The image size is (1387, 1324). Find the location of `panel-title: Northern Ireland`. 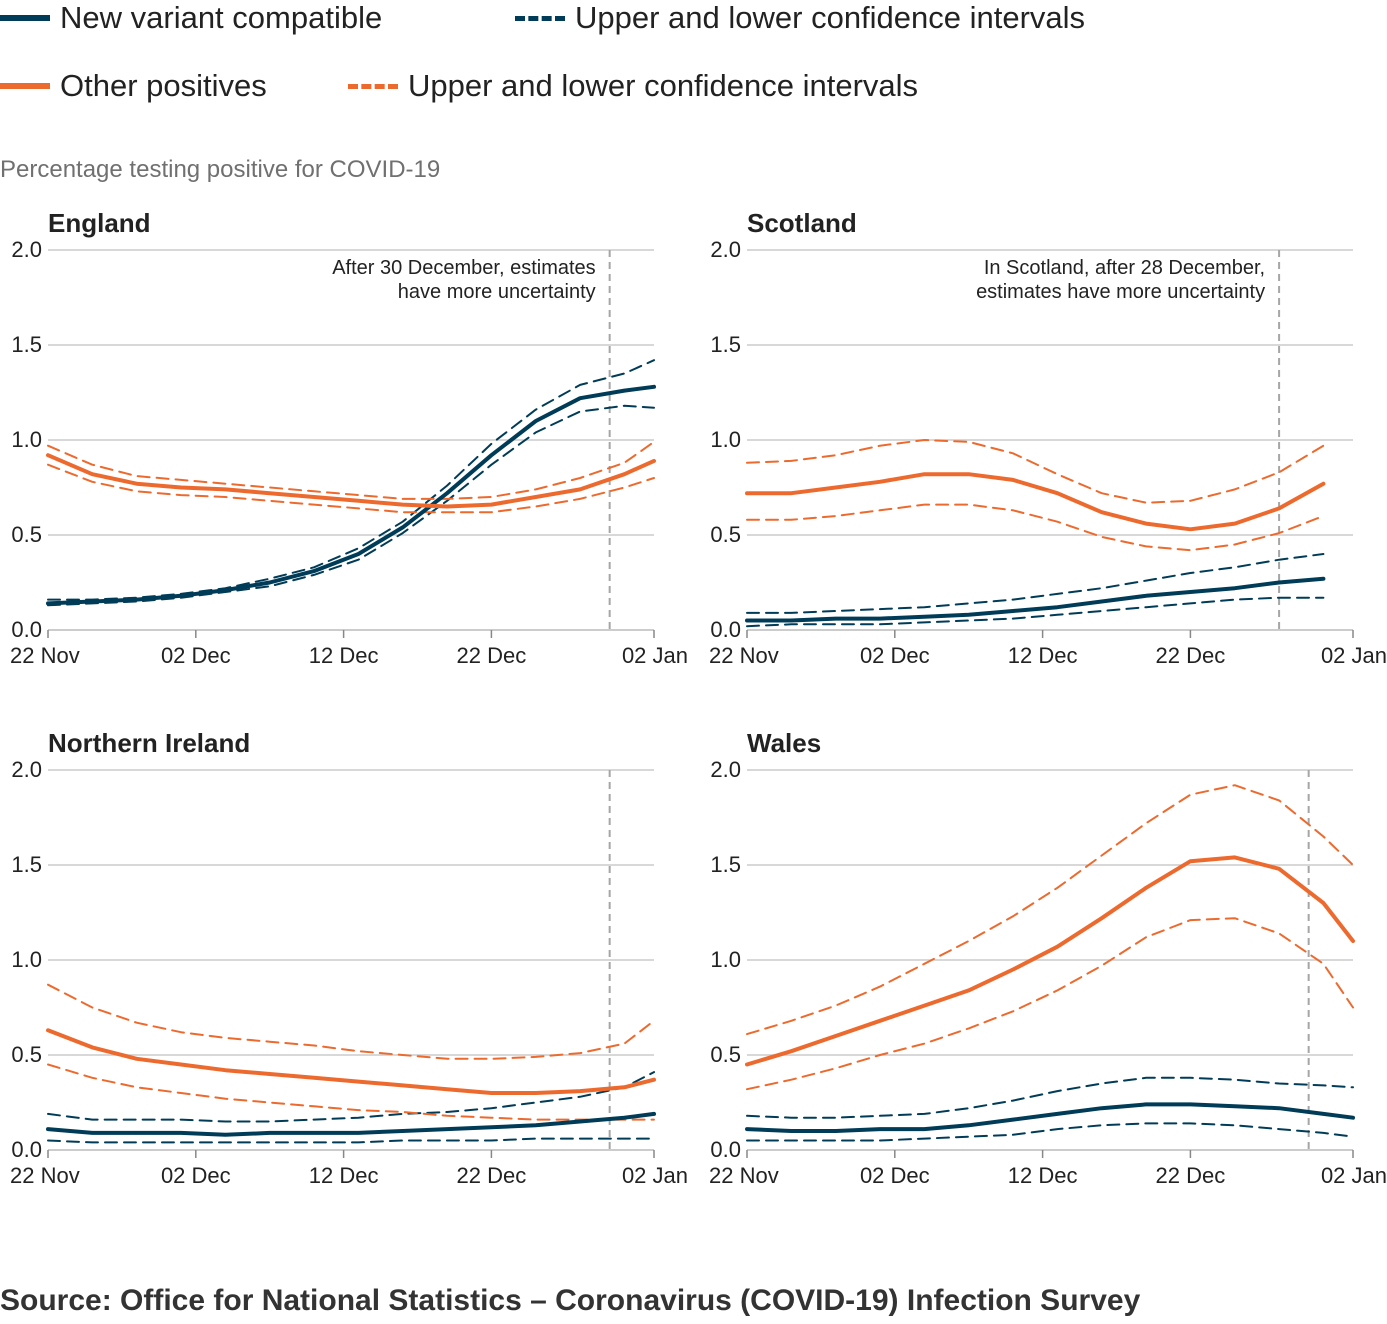

panel-title: Northern Ireland is located at coordinates (149, 743).